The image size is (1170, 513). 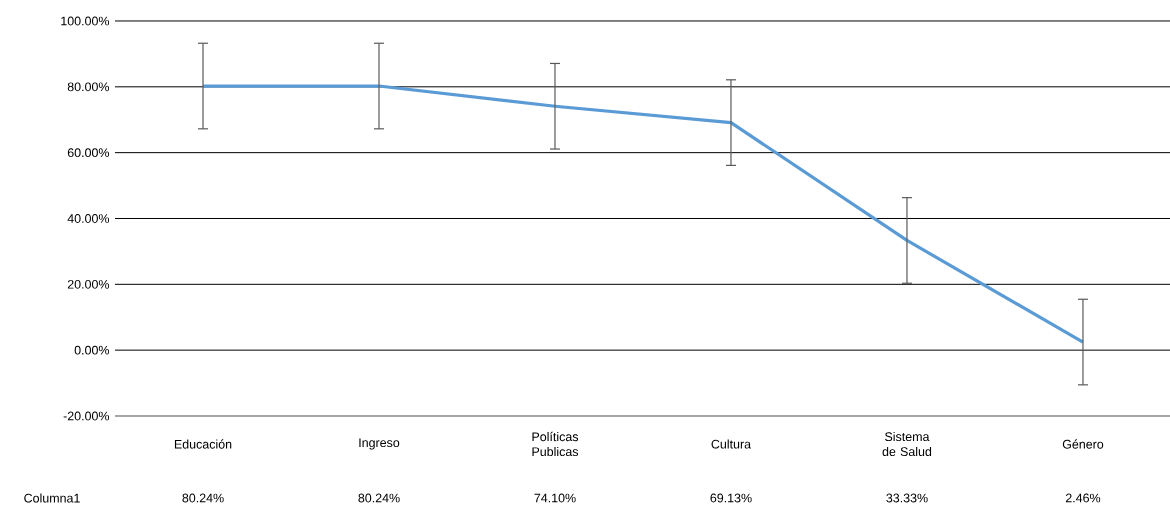 What do you see at coordinates (88, 153) in the screenshot?
I see `y-tick-label: 60.00%` at bounding box center [88, 153].